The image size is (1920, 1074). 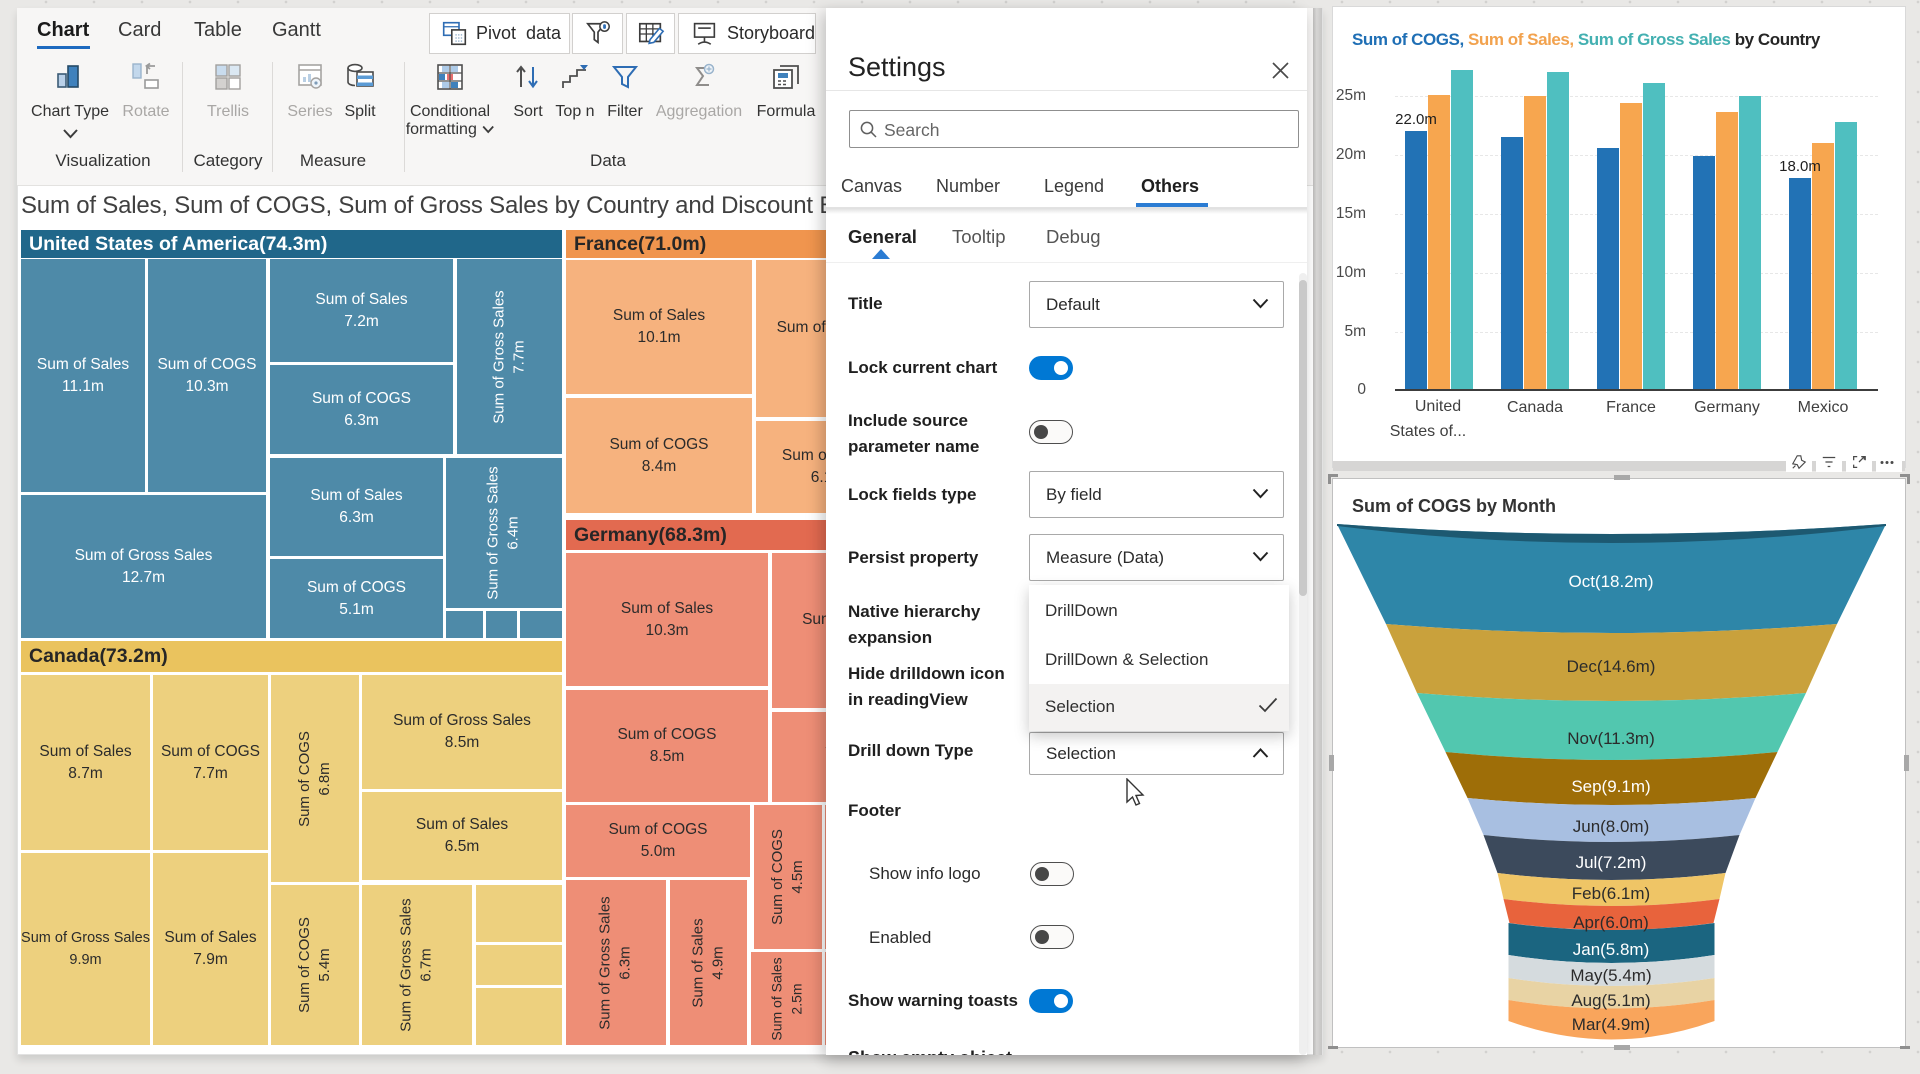 What do you see at coordinates (1610, 1000) in the screenshot?
I see `svg-text: Aug(5.1m)` at bounding box center [1610, 1000].